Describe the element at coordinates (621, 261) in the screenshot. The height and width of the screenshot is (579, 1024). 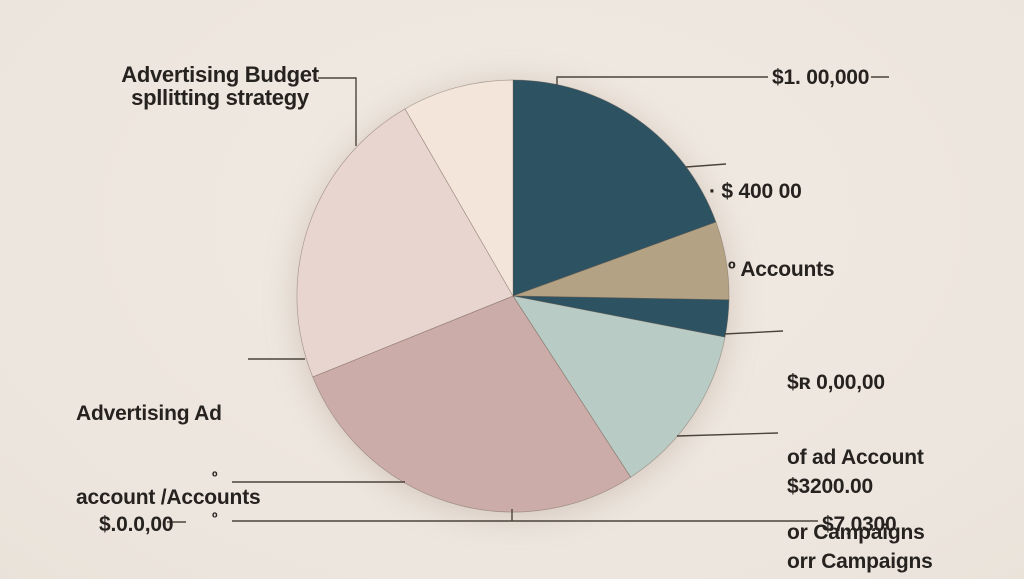
I see `pie-slice-tan` at that location.